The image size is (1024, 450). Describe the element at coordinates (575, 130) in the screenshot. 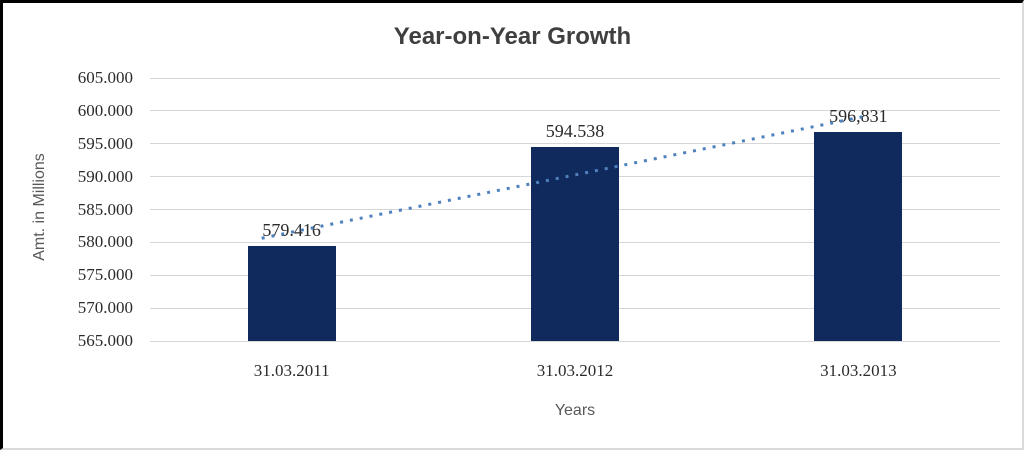

I see `bar-value-label: 594.538` at that location.